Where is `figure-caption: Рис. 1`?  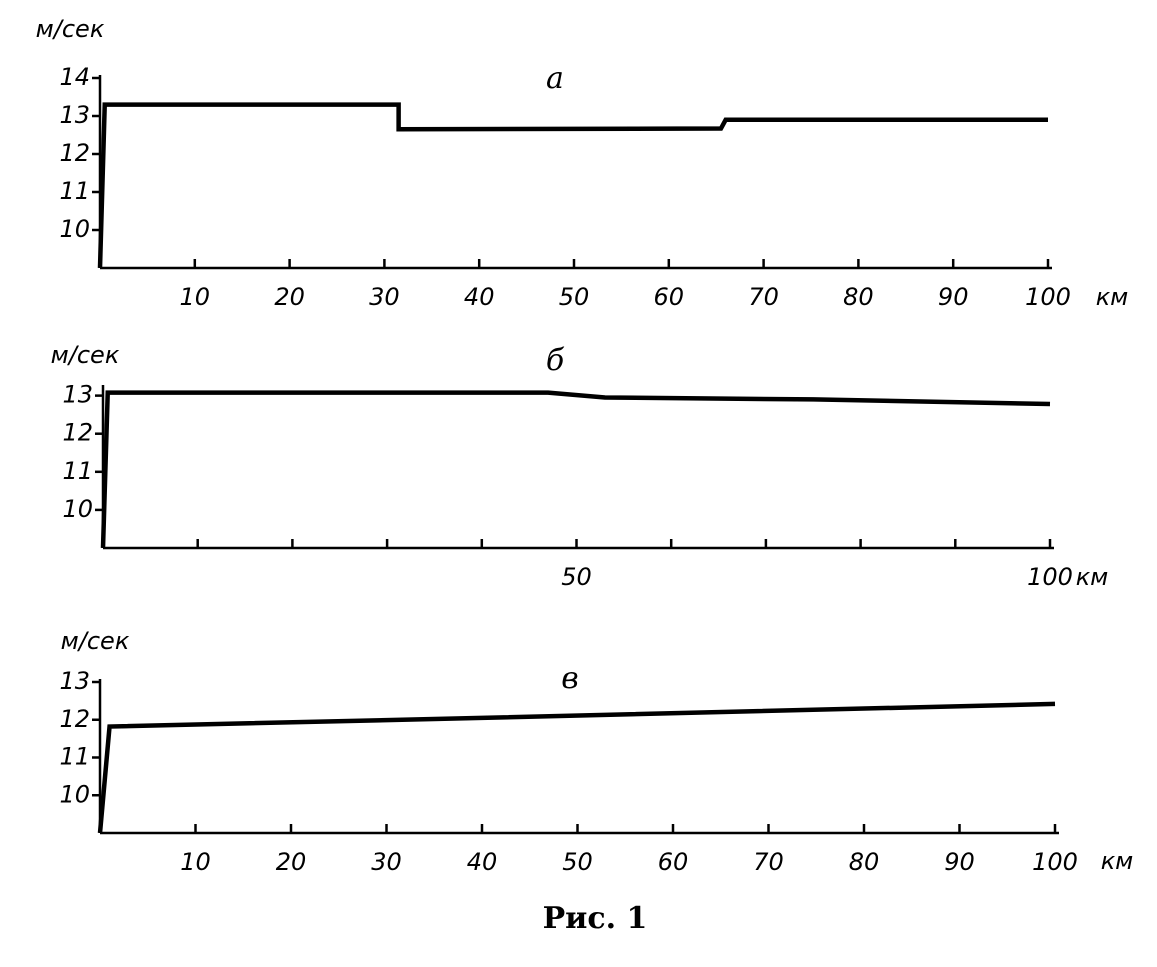
figure-caption: Рис. 1 is located at coordinates (595, 918).